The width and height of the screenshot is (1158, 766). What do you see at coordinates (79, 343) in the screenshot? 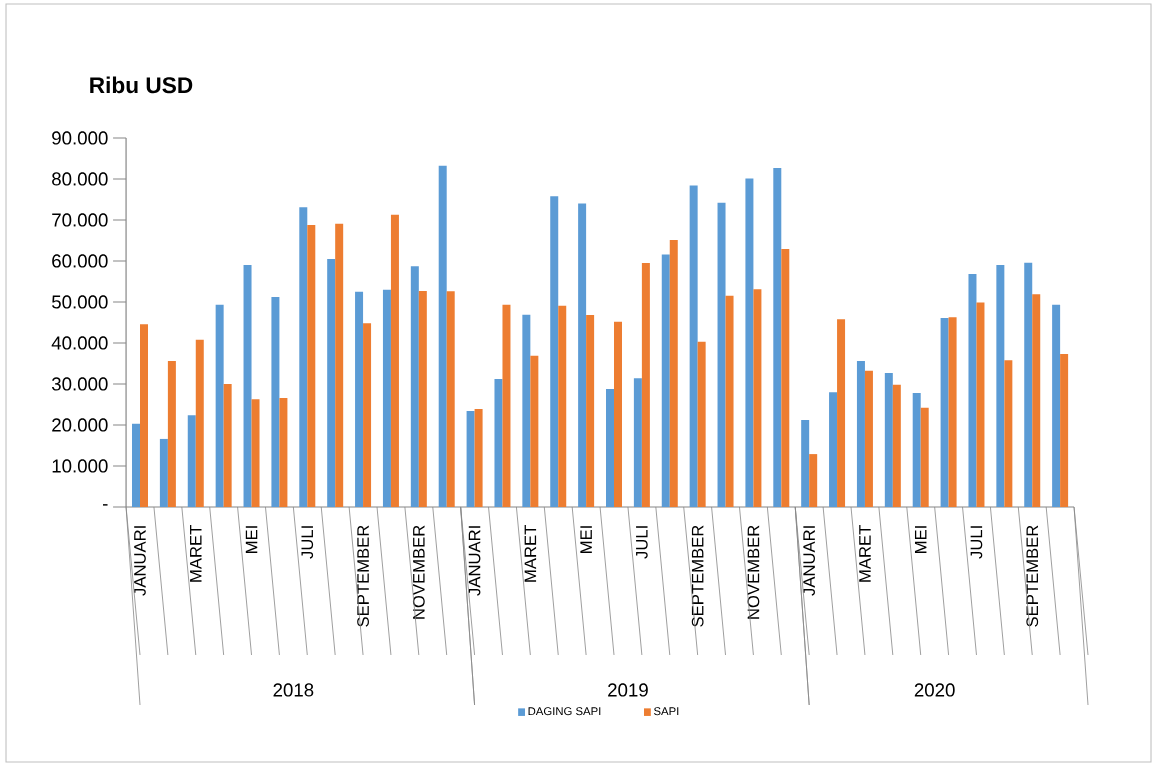
I see `y-tick-label: 40.000` at bounding box center [79, 343].